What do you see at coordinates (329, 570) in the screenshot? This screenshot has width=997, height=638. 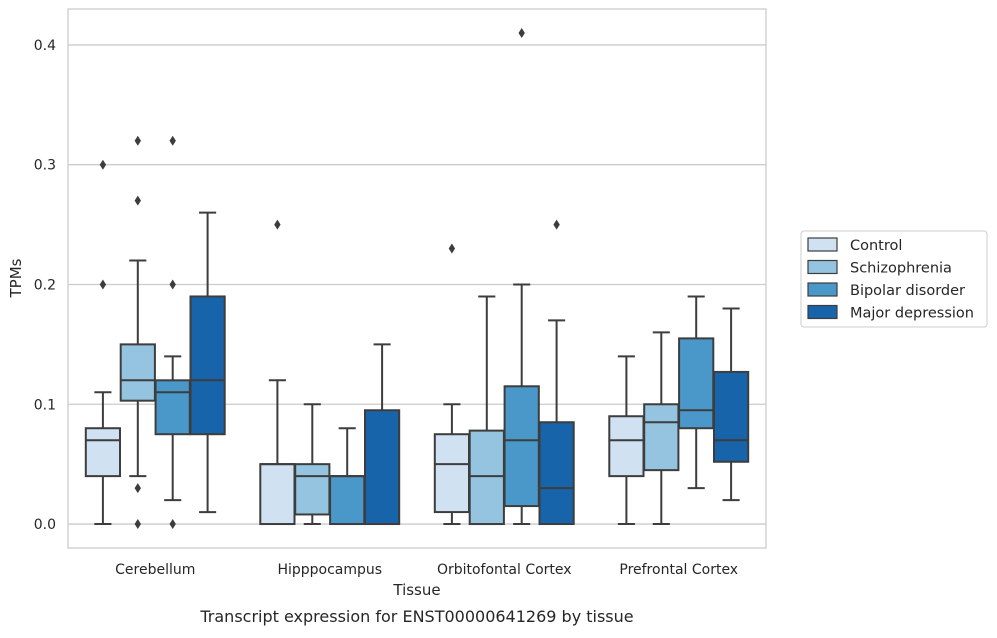 I see `x-tick-label: Hipppocampus` at bounding box center [329, 570].